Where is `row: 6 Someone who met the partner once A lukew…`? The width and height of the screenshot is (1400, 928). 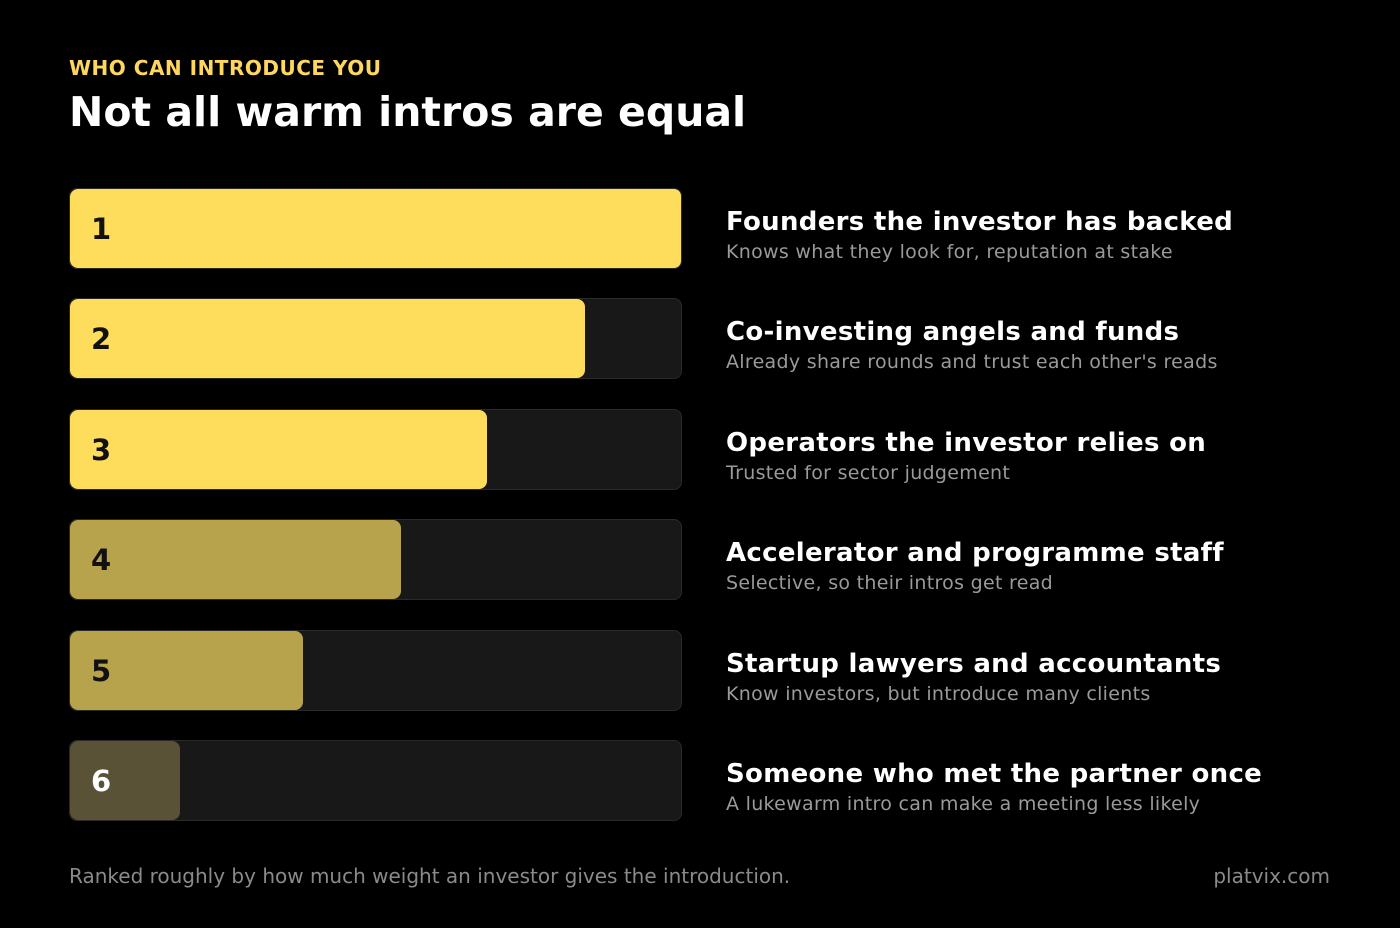
row: 6 Someone who met the partner once A lukew… is located at coordinates (719, 780).